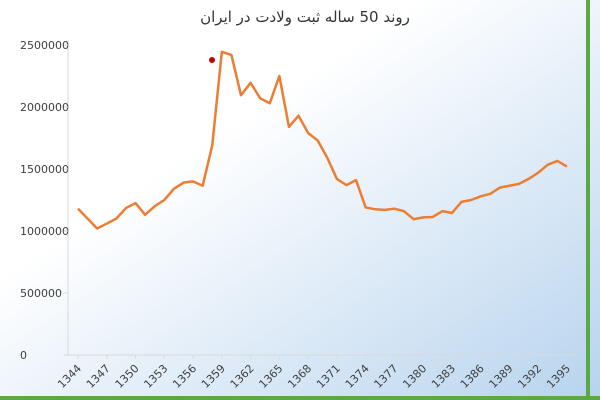  I want to click on stray-dot, so click(212, 60).